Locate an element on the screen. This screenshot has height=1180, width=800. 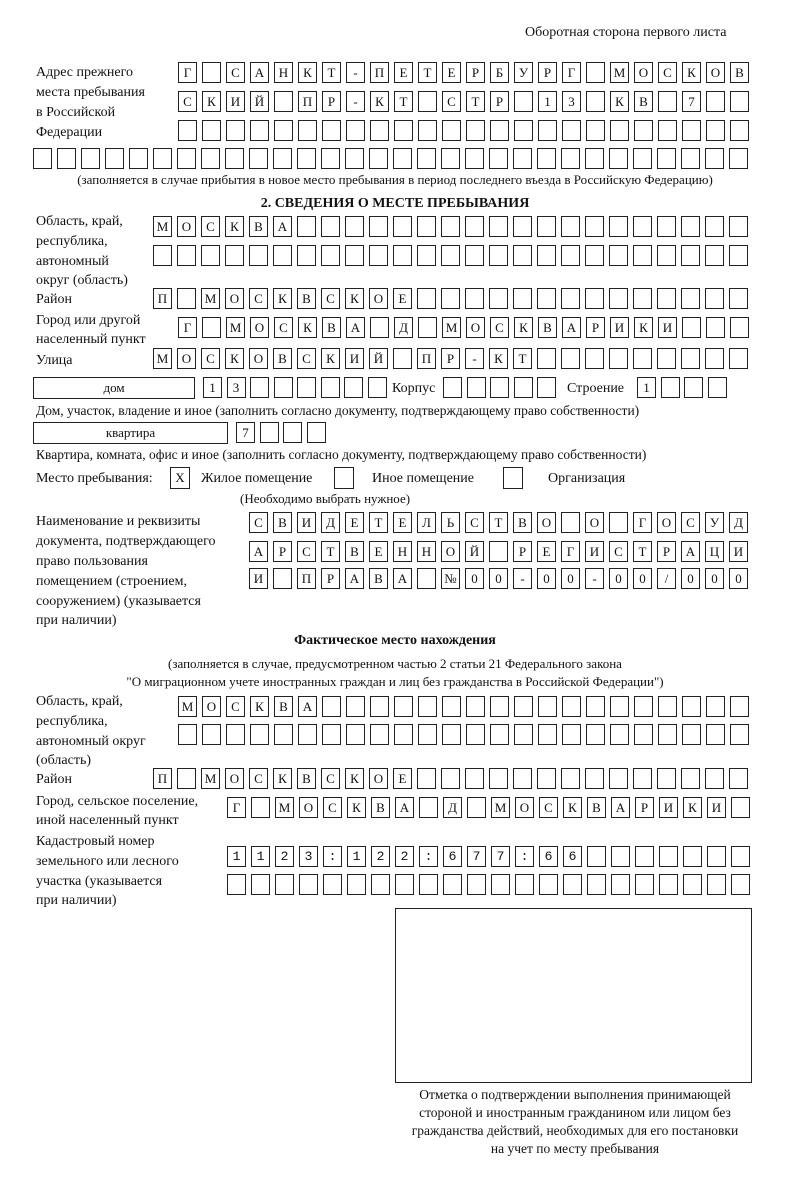
prev-address-row-1-cell: Е is located at coordinates (403, 72).